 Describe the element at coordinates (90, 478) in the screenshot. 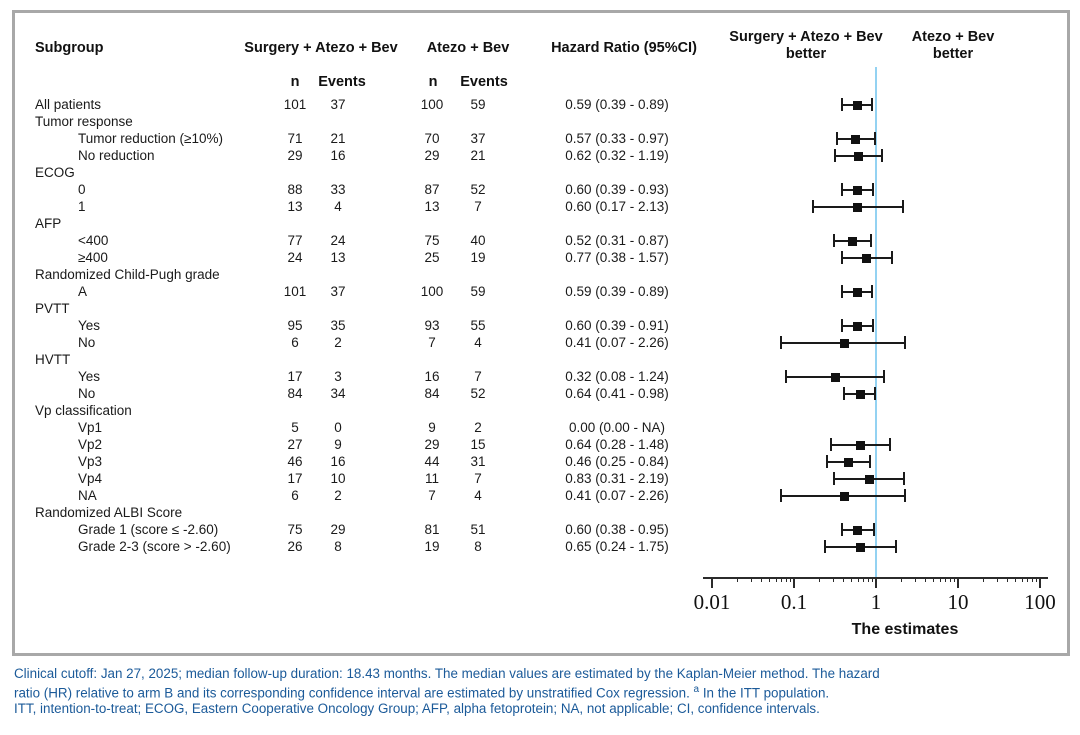

I see `row-label: Vp4` at that location.